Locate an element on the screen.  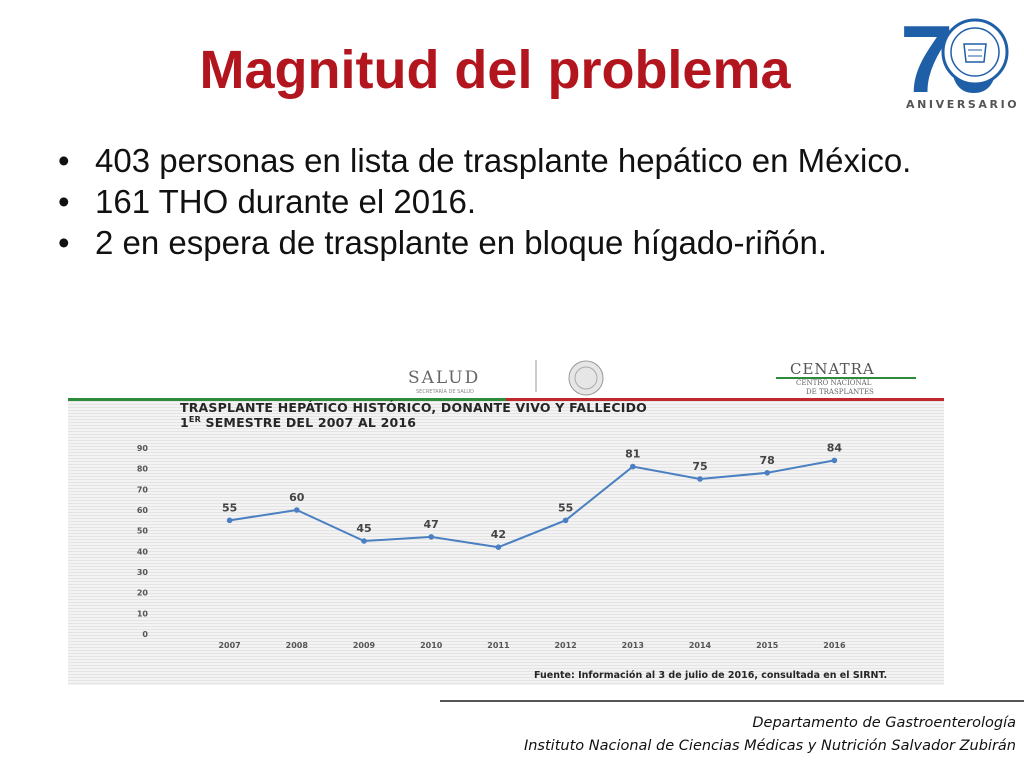
chart-title-sup: ER is located at coordinates (194, 419).